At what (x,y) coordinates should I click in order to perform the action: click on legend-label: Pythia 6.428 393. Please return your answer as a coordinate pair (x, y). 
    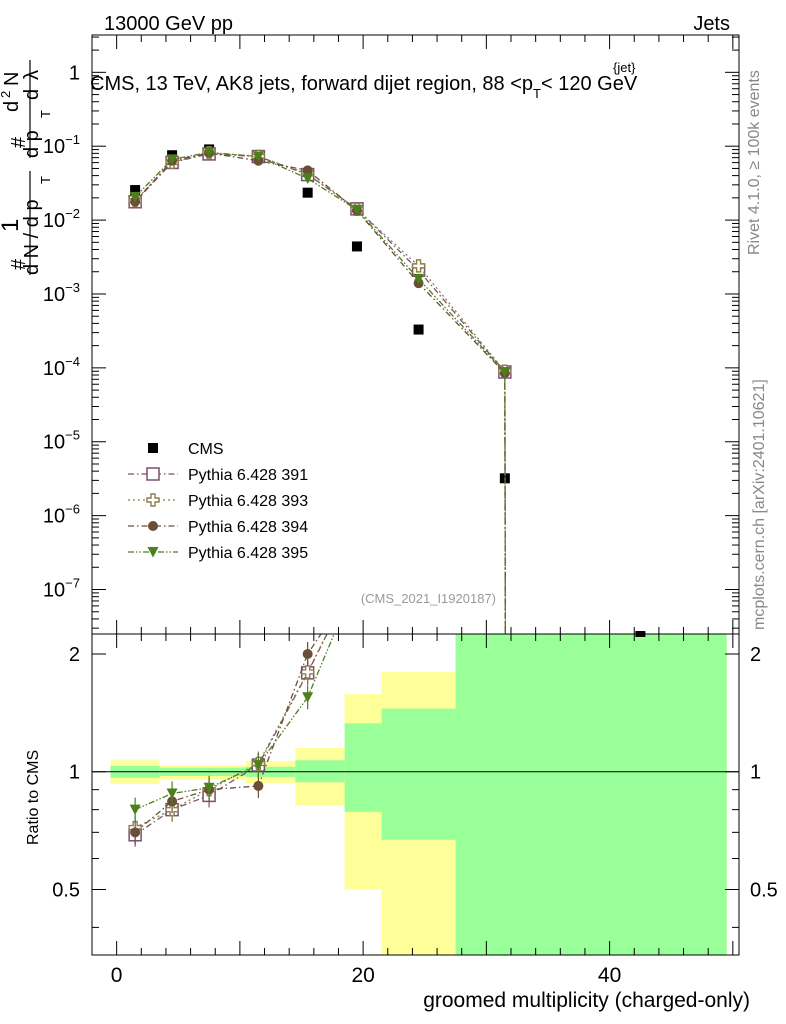
    Looking at the image, I should click on (248, 501).